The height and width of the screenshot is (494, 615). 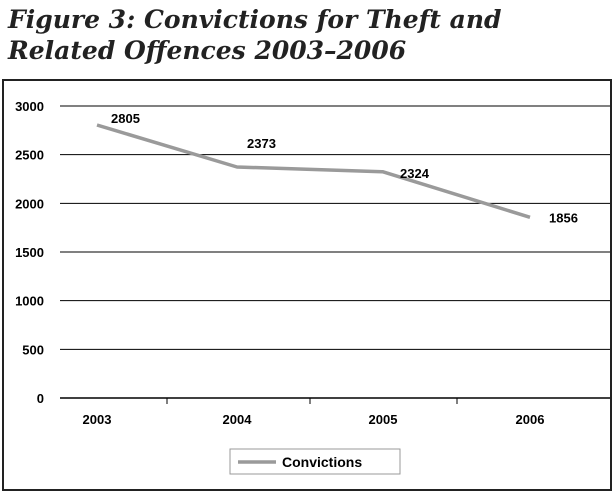 What do you see at coordinates (29, 155) in the screenshot?
I see `y-tick-label: 2500` at bounding box center [29, 155].